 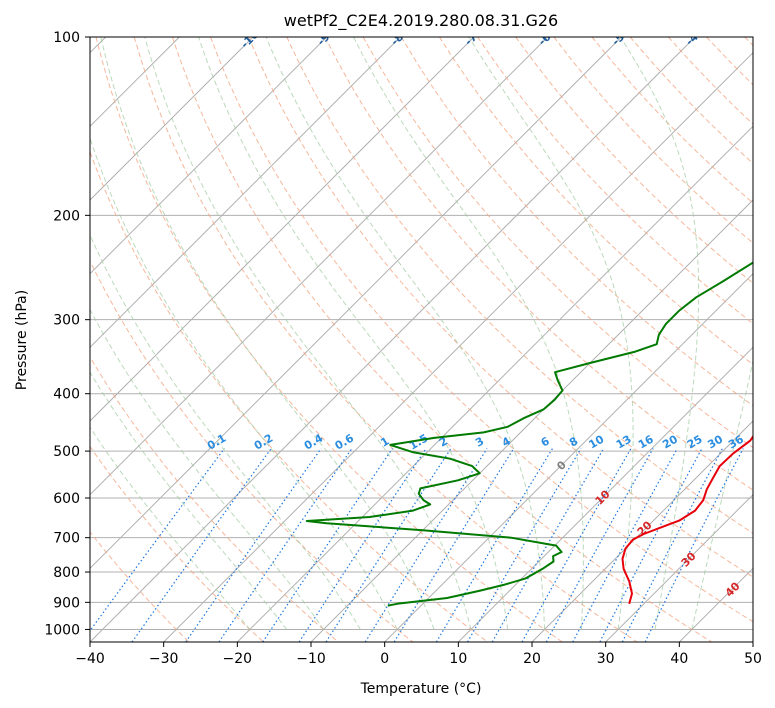 What do you see at coordinates (421, 689) in the screenshot?
I see `x-axis-label: Temperature (°C)` at bounding box center [421, 689].